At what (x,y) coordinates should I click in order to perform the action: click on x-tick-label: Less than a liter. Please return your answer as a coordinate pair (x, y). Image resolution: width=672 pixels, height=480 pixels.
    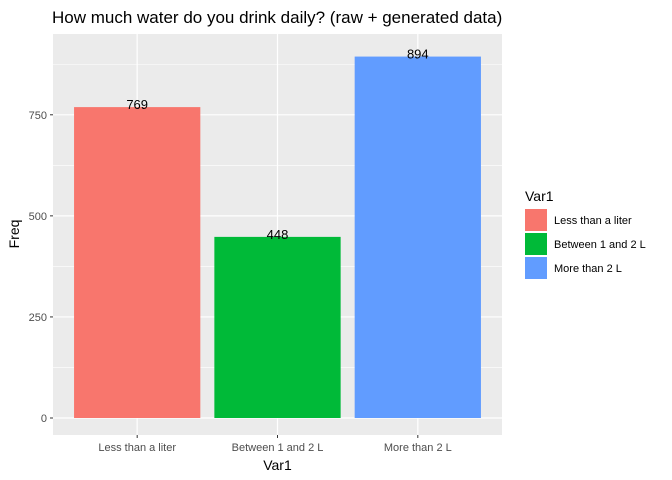
    Looking at the image, I should click on (137, 448).